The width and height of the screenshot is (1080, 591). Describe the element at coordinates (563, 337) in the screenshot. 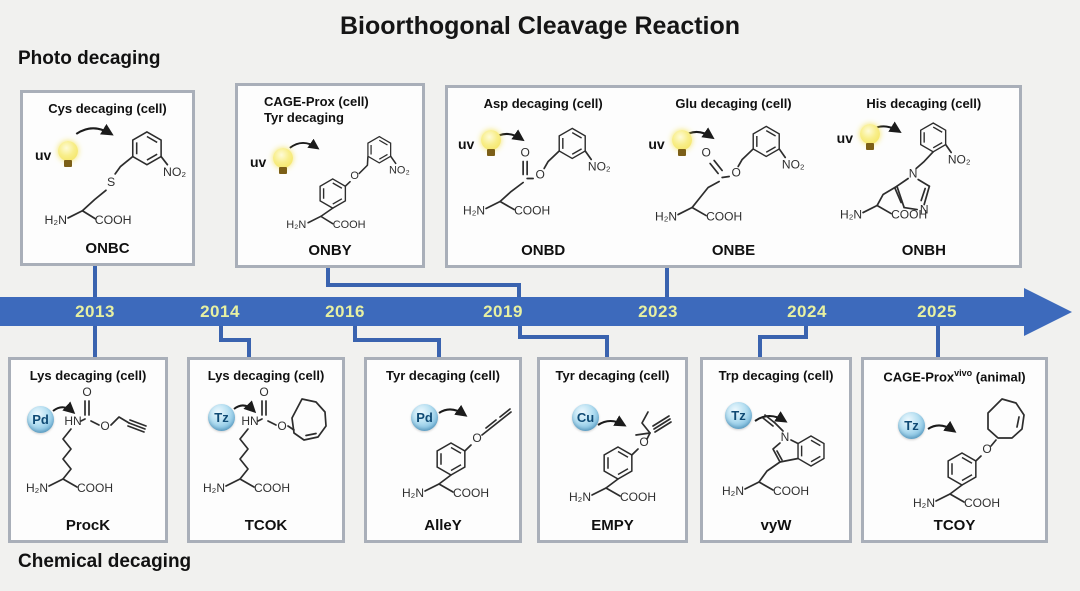

I see `connector-2019-empy-h` at that location.